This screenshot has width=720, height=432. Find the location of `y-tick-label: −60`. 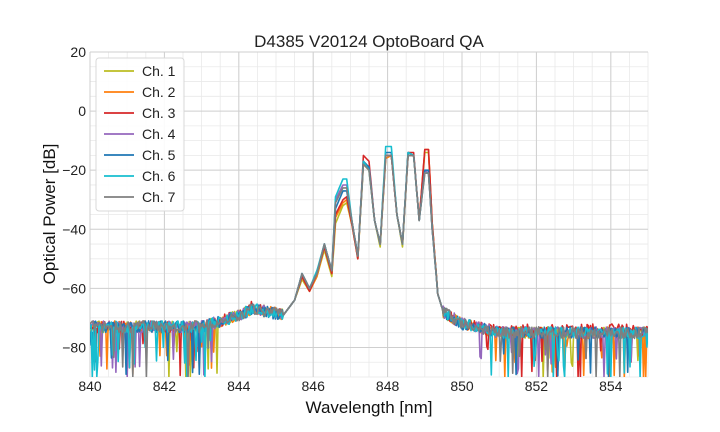

y-tick-label: −60 is located at coordinates (74, 288).